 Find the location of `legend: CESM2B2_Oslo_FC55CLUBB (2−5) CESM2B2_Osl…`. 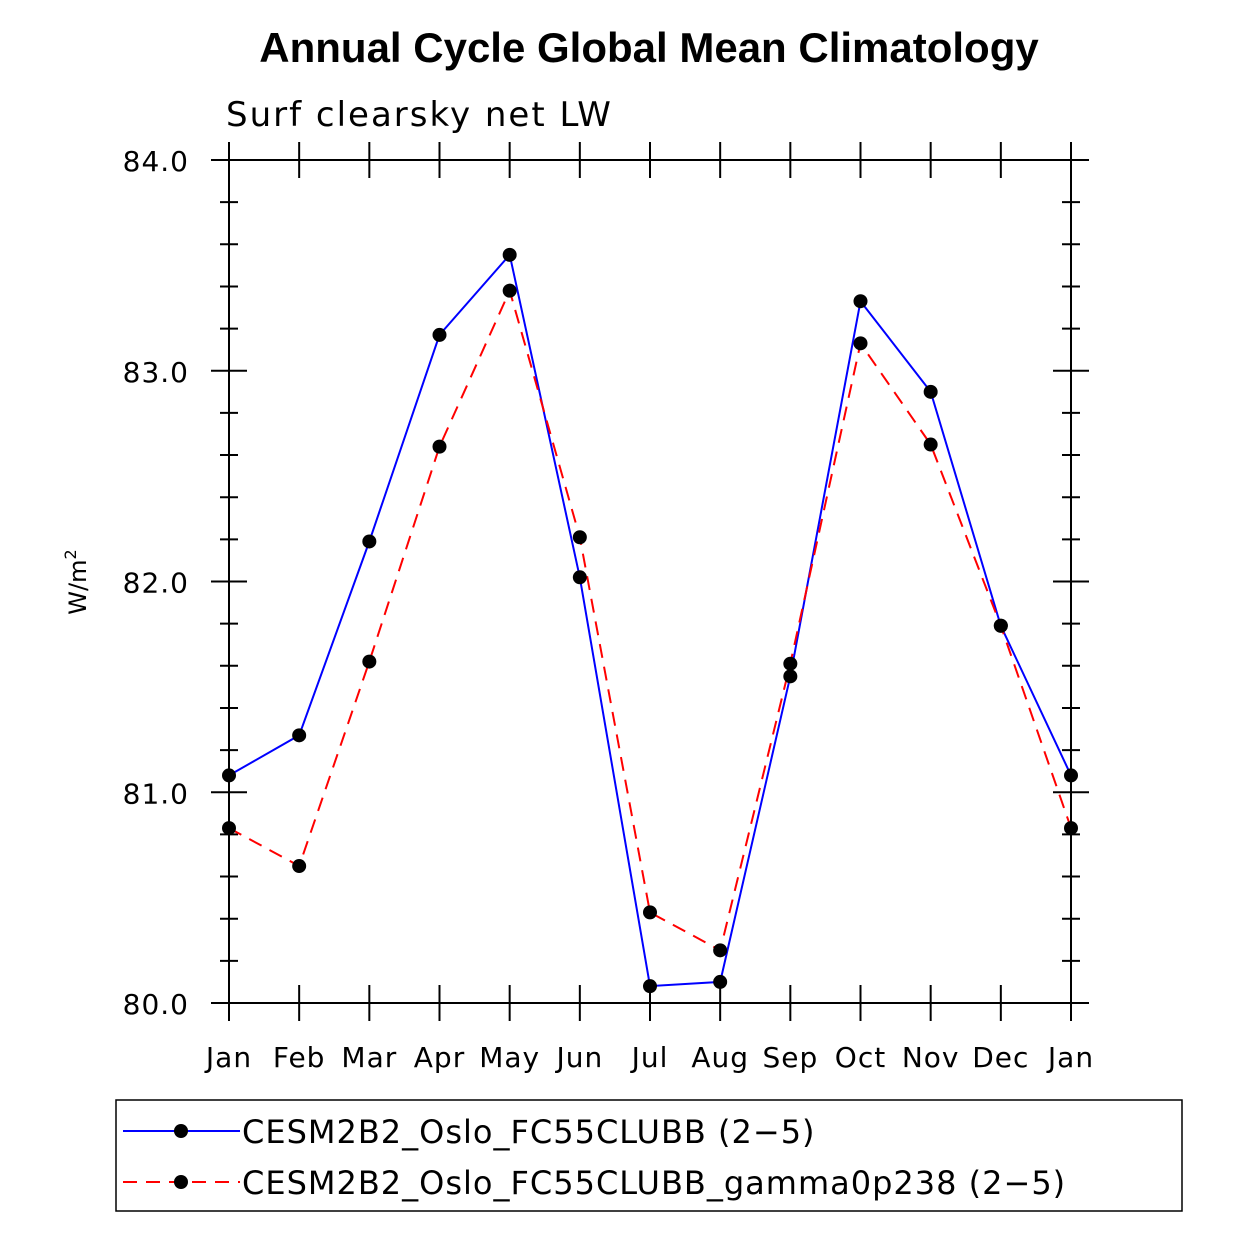

legend: CESM2B2_Oslo_FC55CLUBB (2−5) CESM2B2_Osl… is located at coordinates (649, 1155).